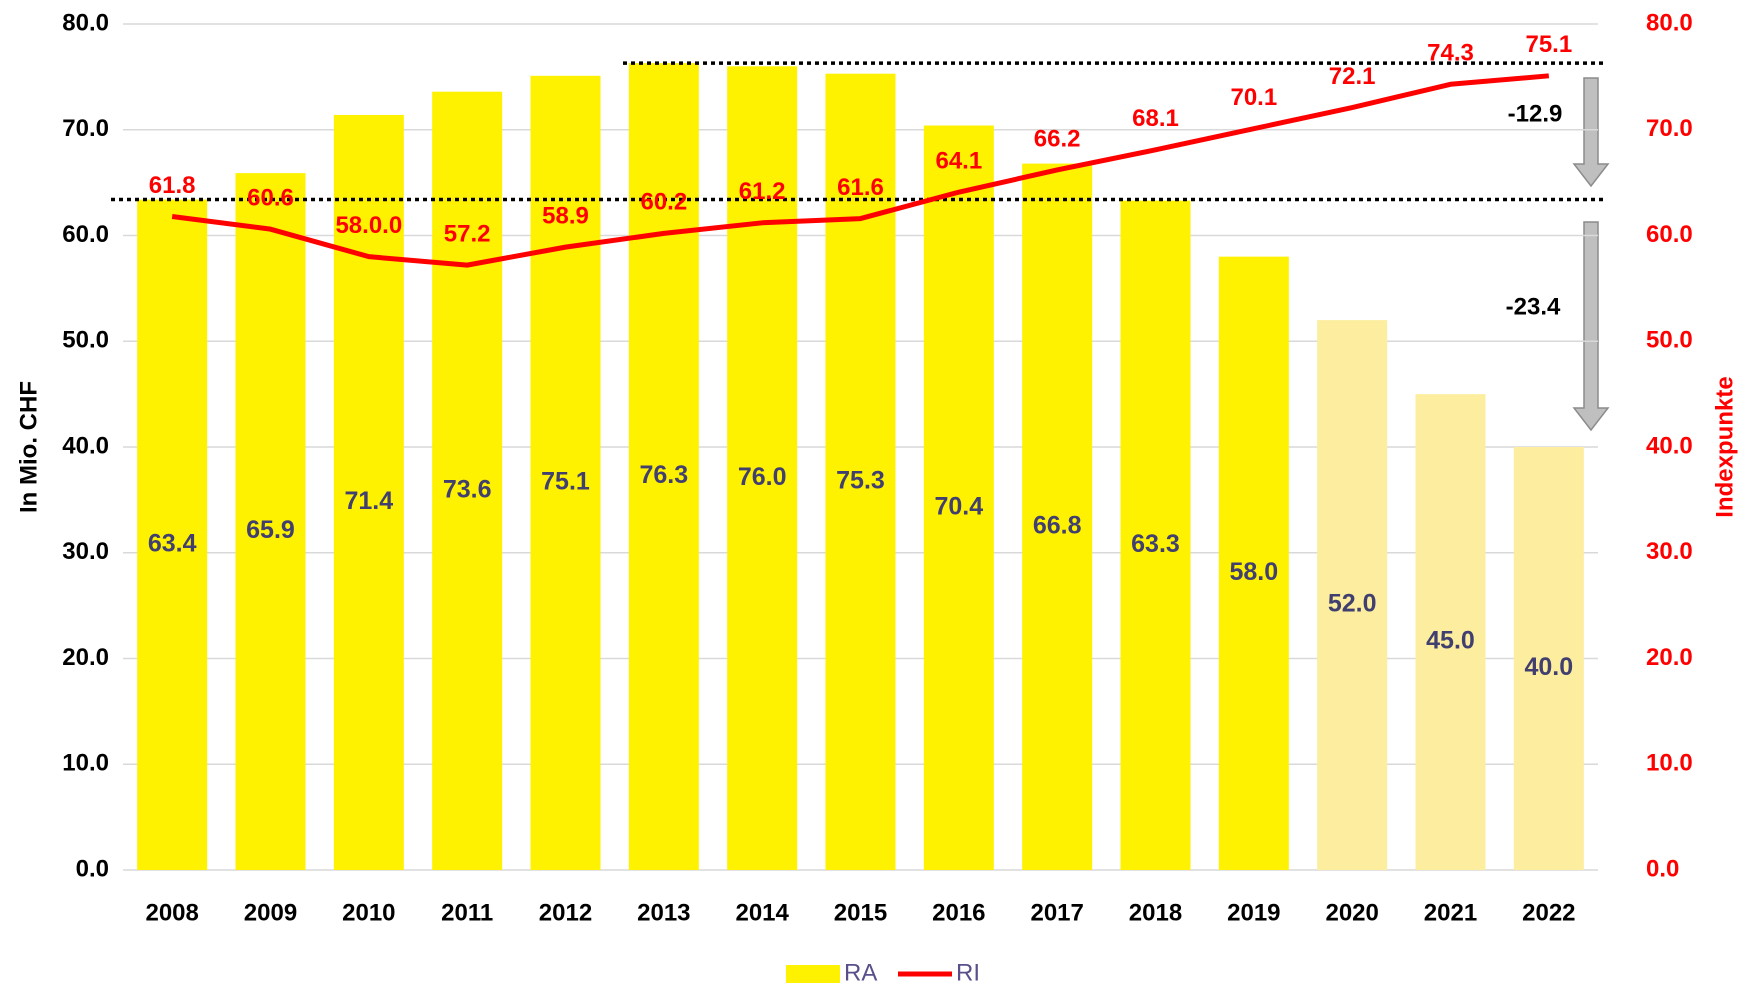 The image size is (1744, 993). What do you see at coordinates (1253, 97) in the screenshot?
I see `data-label: 70.1` at bounding box center [1253, 97].